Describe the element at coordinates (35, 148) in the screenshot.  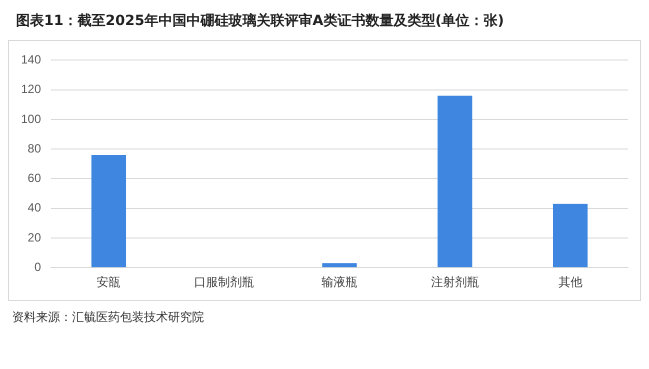
I see `y-tick-label: 80` at that location.